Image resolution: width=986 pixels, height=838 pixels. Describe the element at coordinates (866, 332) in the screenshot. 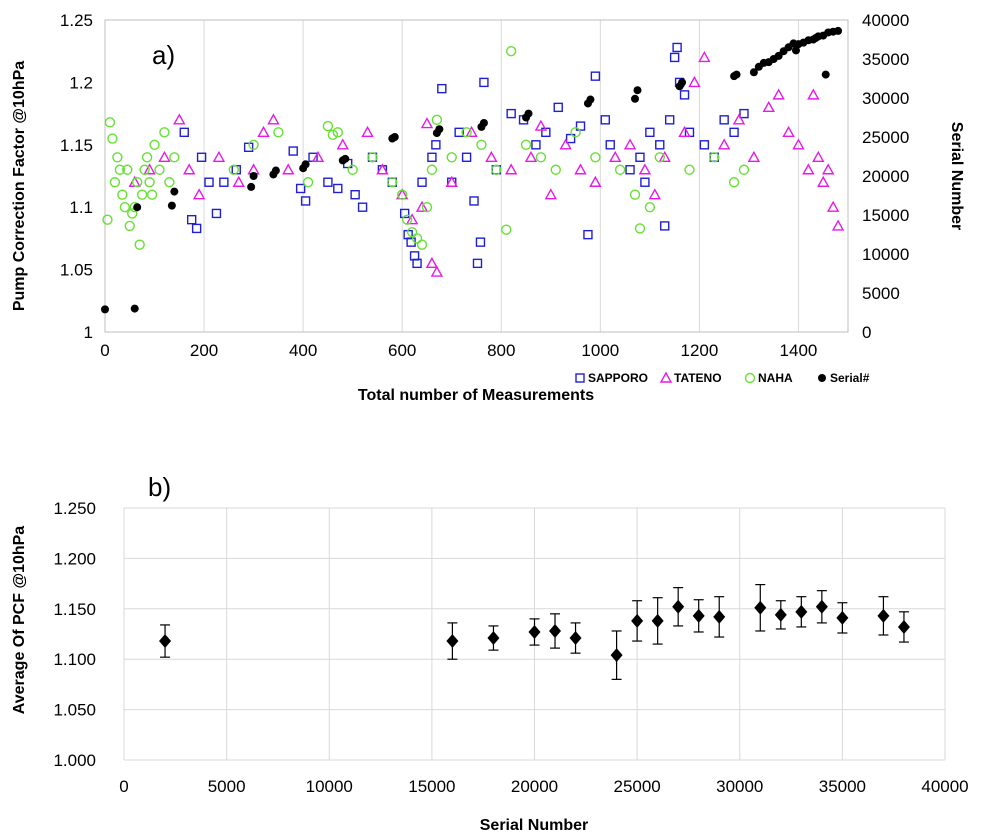

I see `chart-a-y2-tick-label: 0` at that location.